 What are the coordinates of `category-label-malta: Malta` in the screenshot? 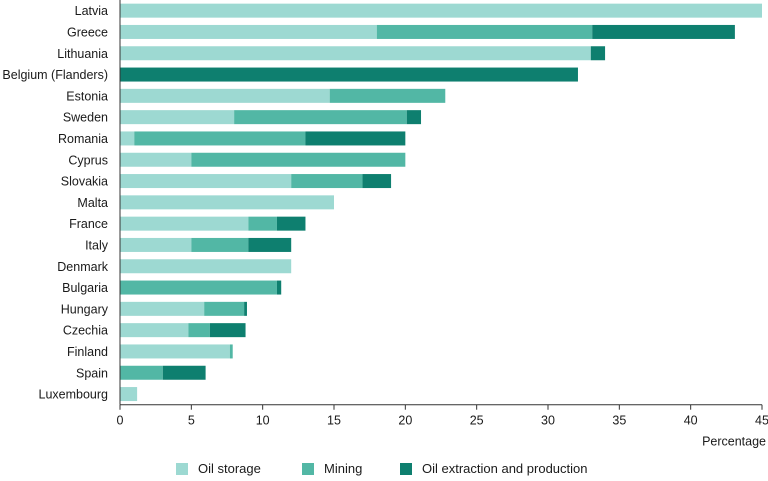 It's located at (92, 203).